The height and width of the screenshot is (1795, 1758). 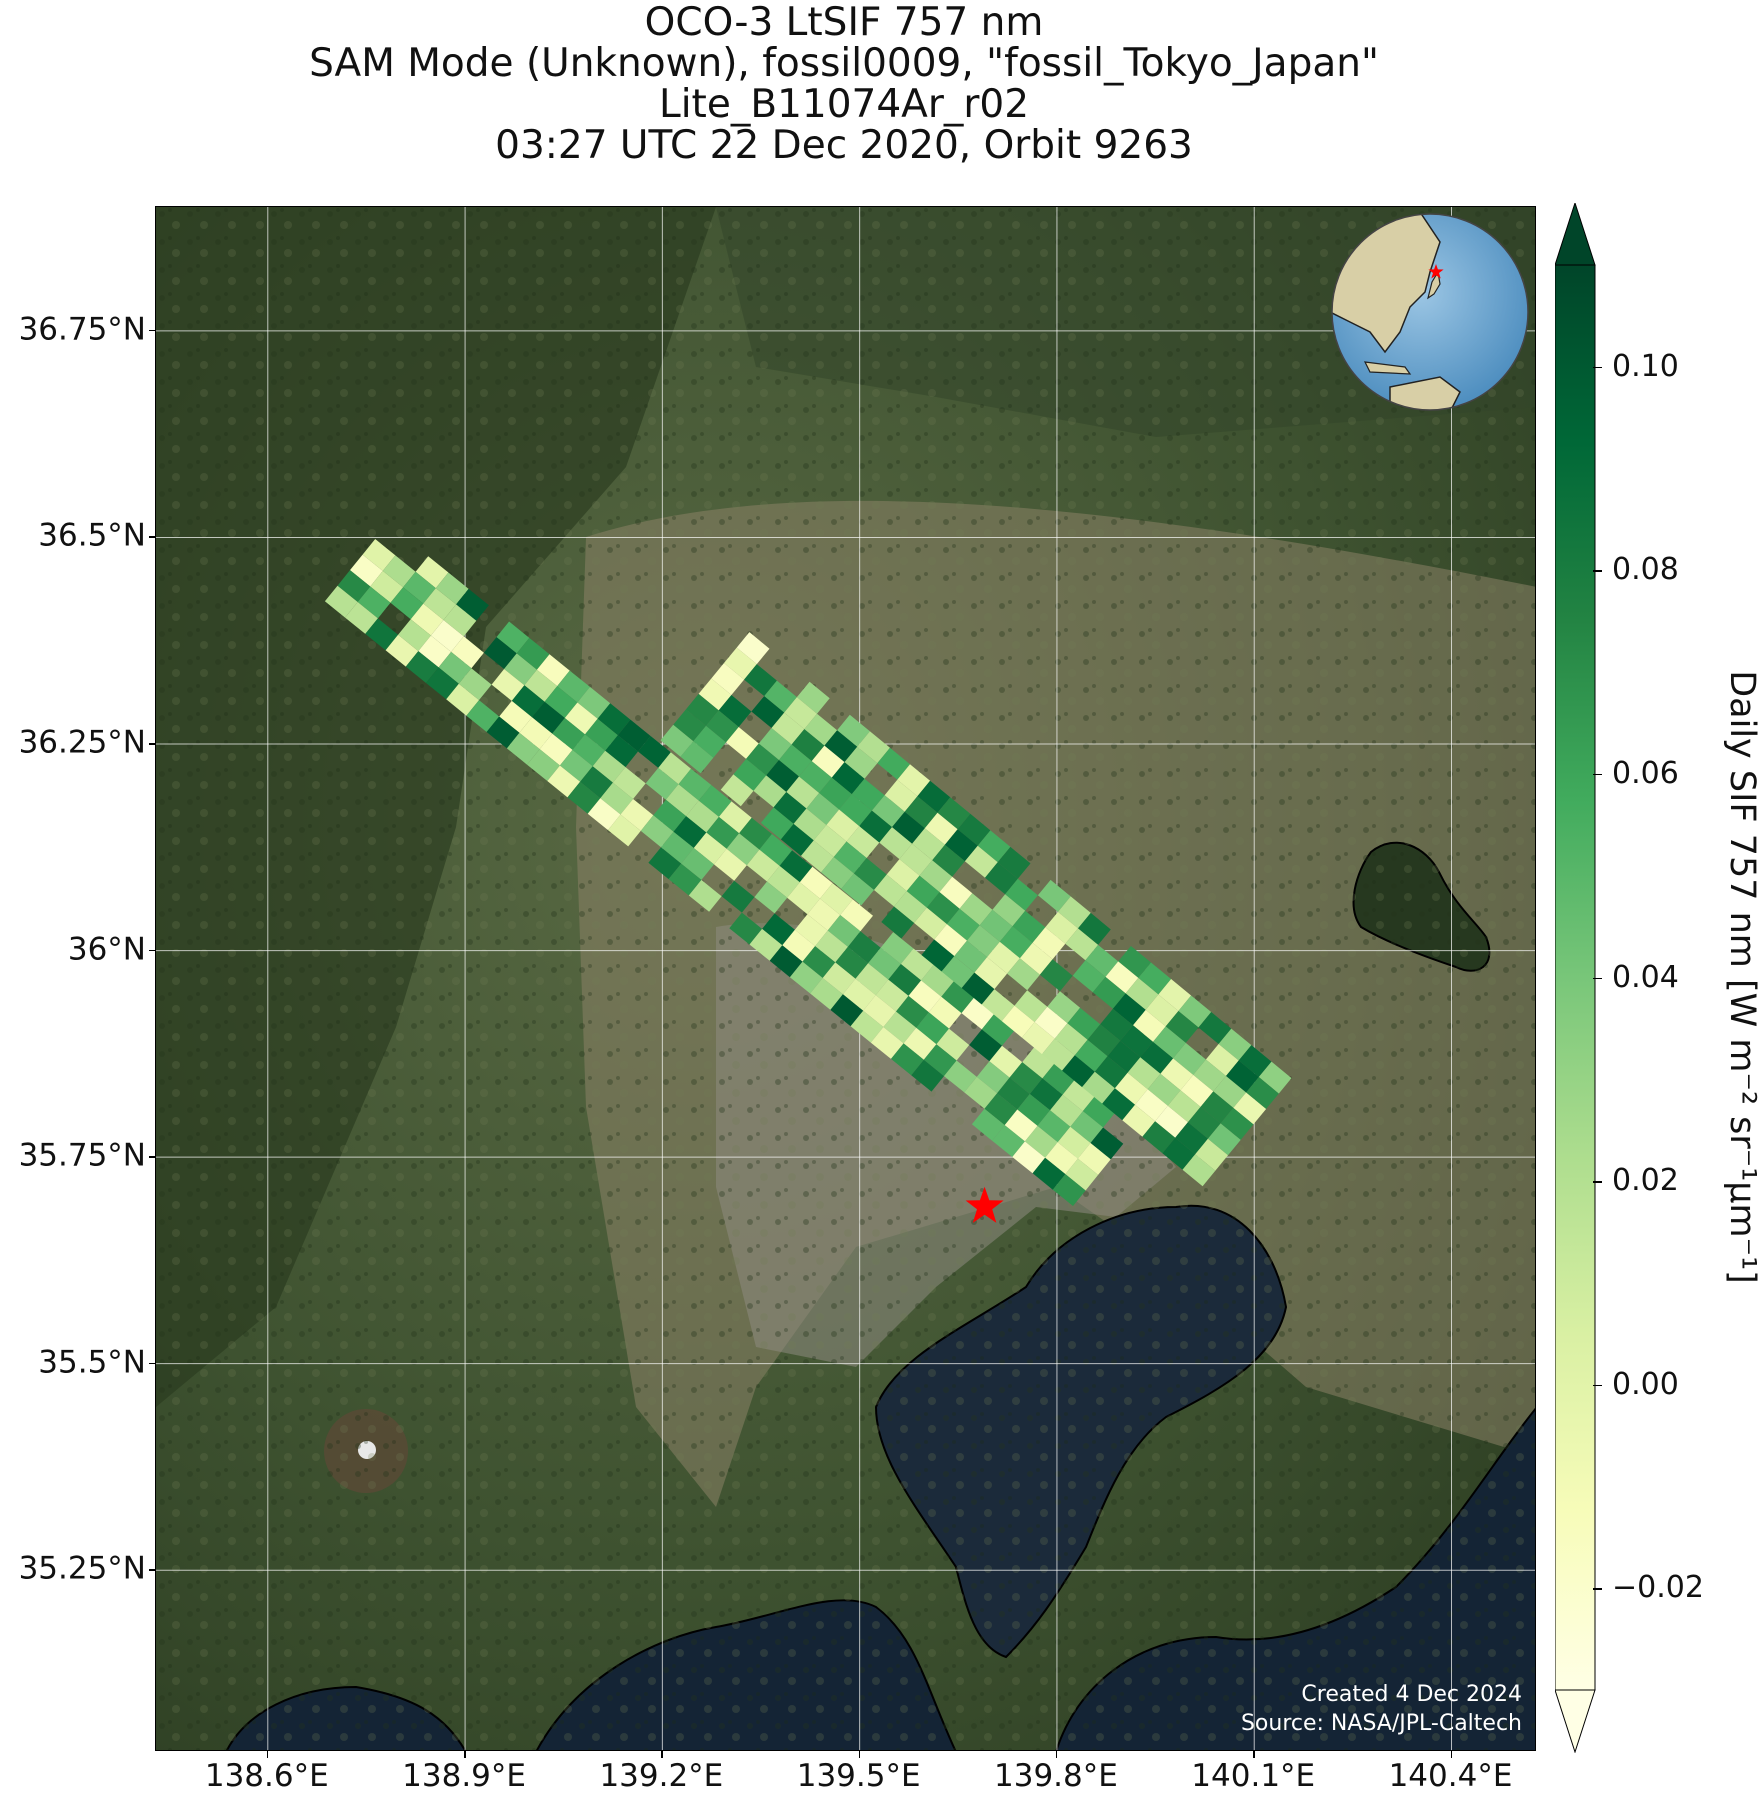 What do you see at coordinates (1740, 977) in the screenshot?
I see `colorbar-title-text: Daily SIF 757 nm [W m⁻² sr⁻¹μm⁻¹]` at bounding box center [1740, 977].